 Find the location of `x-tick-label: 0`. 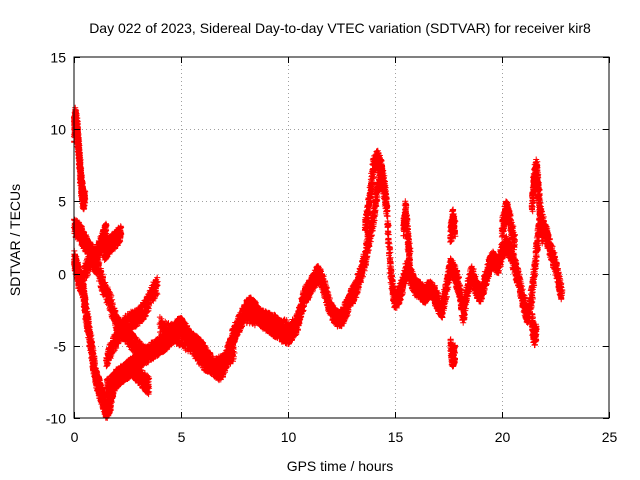

x-tick-label: 0 is located at coordinates (75, 437).